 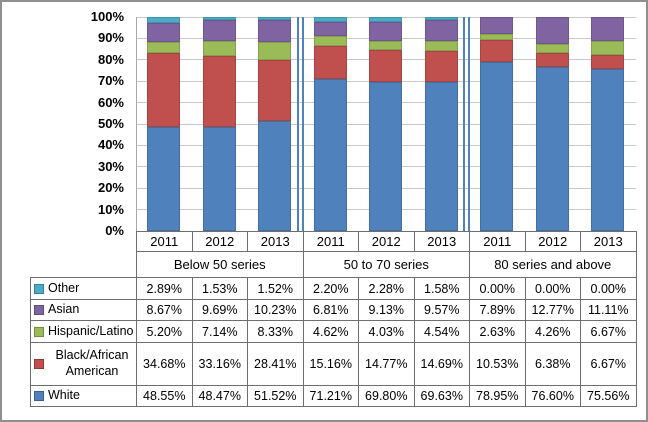 I want to click on series-name: Hispanic/Latino, so click(x=91, y=330).